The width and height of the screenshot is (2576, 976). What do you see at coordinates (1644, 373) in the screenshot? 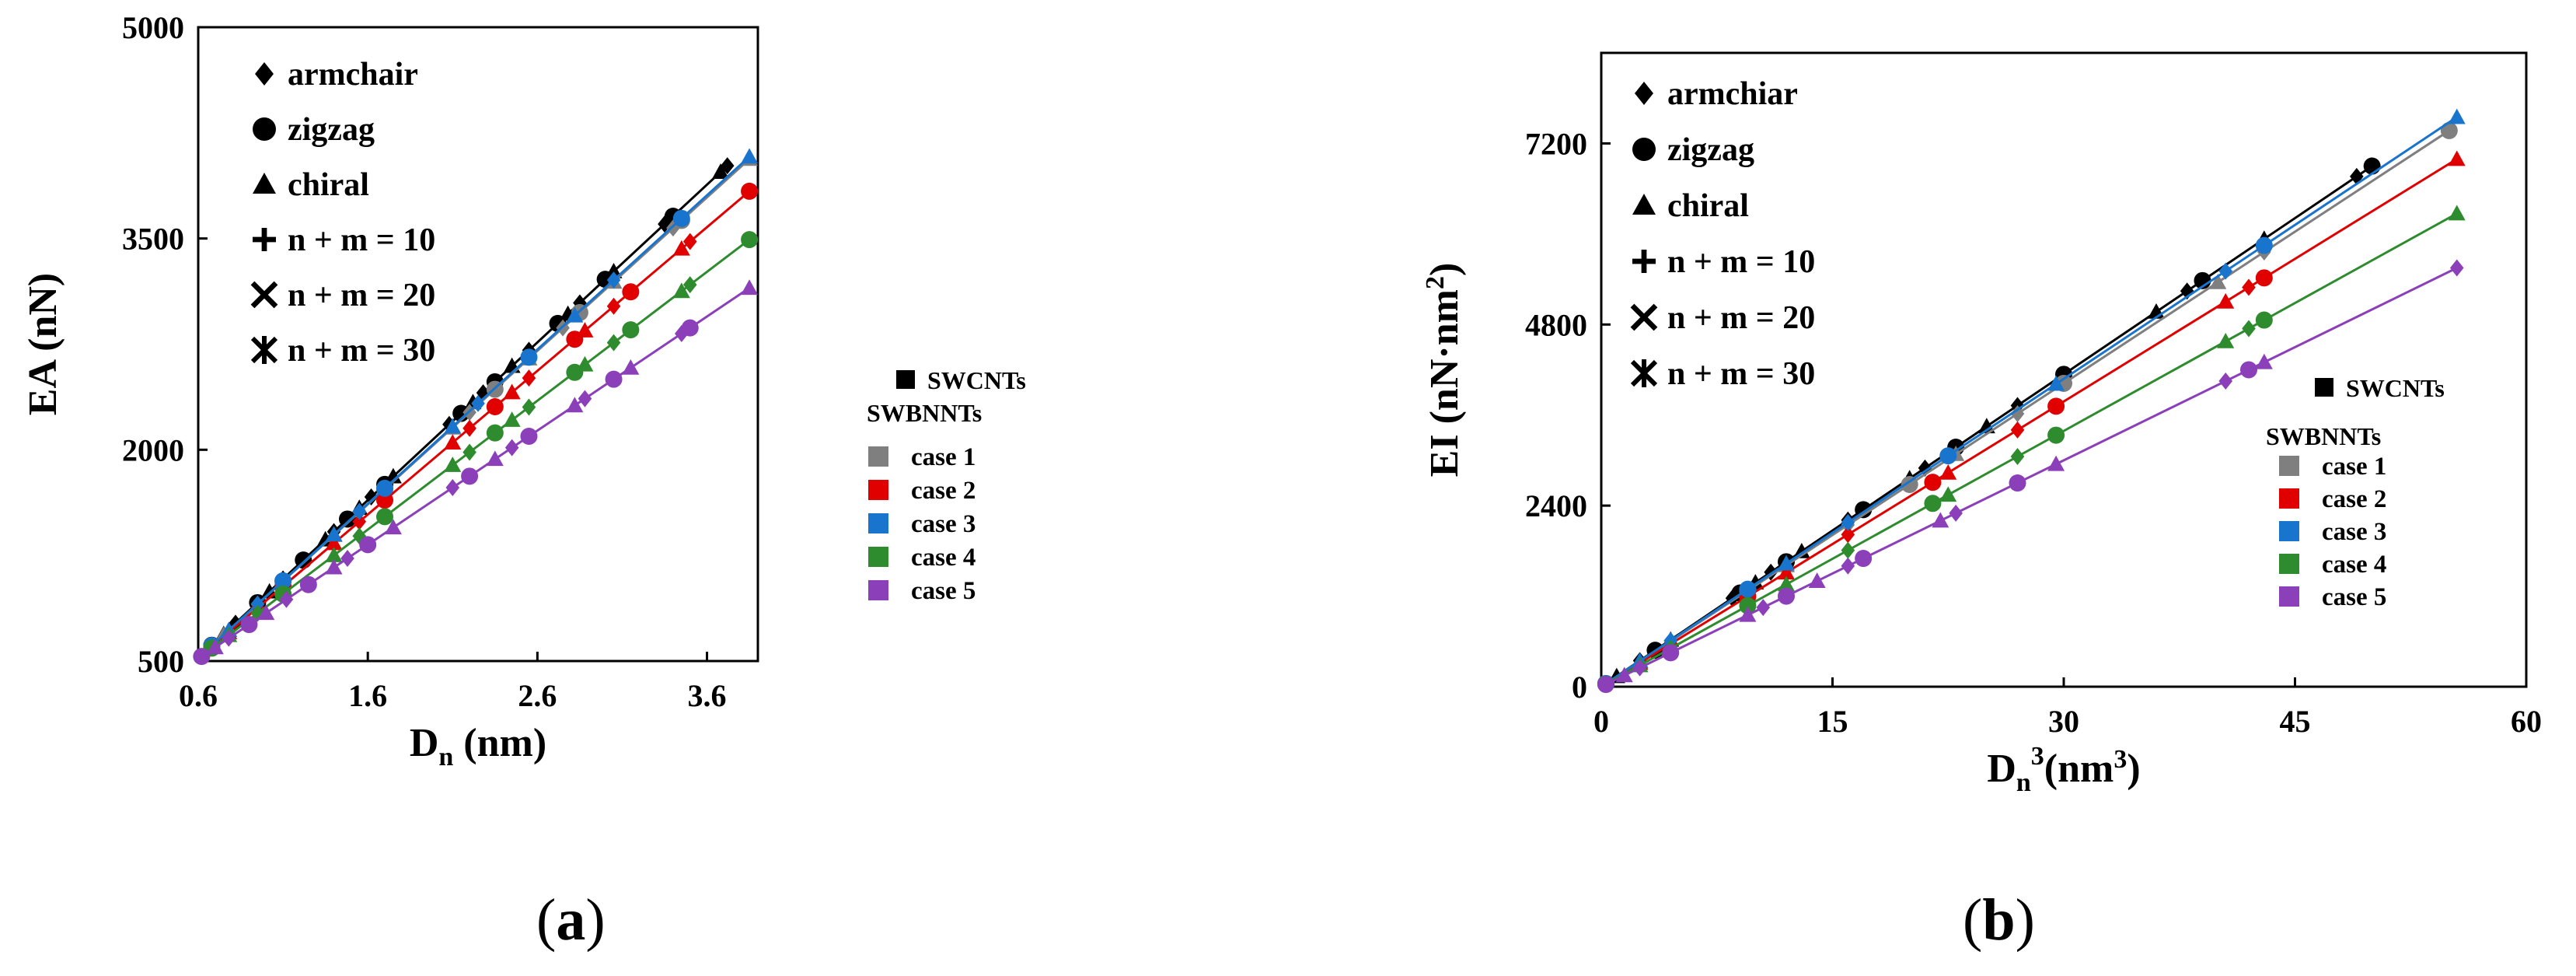
I see `chart-b-legend-star-icon` at bounding box center [1644, 373].